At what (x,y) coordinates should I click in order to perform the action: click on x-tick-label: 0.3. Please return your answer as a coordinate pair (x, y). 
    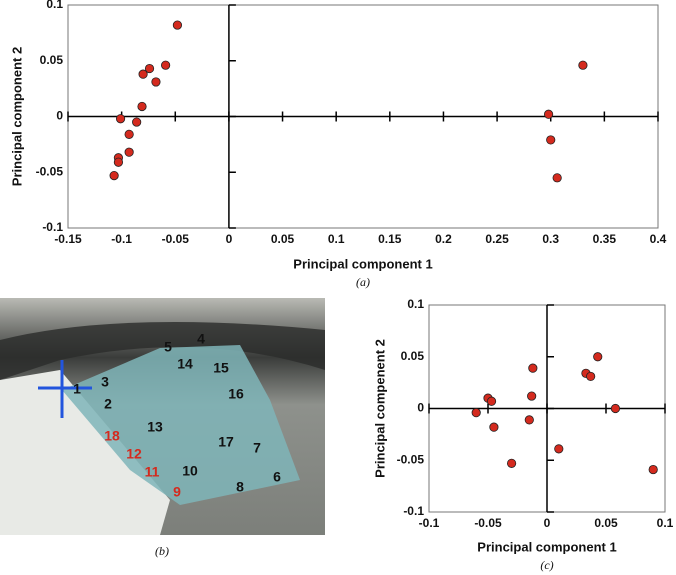
    Looking at the image, I should click on (550, 239).